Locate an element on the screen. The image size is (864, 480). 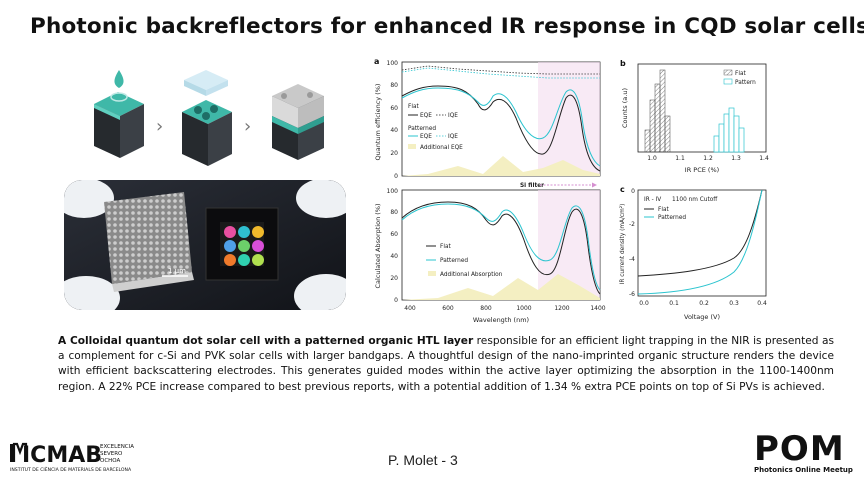
svg-text: 0.3 is located at coordinates (734, 303).